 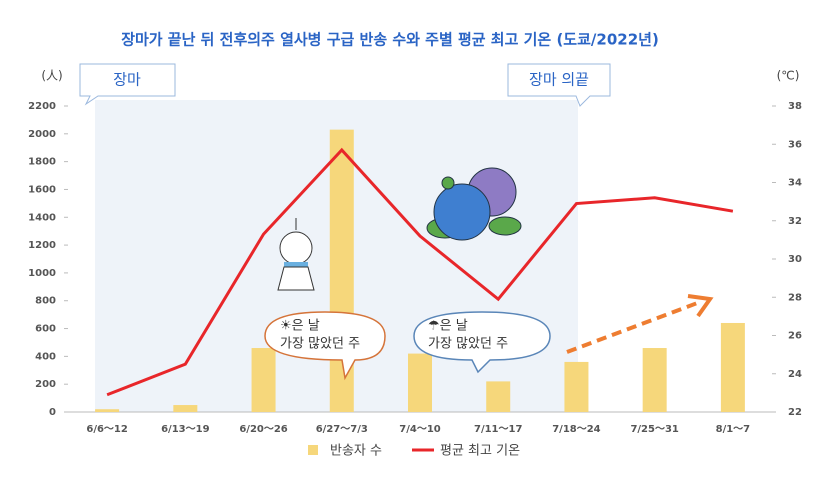 I want to click on y2-tick-label: 38, so click(x=795, y=106).